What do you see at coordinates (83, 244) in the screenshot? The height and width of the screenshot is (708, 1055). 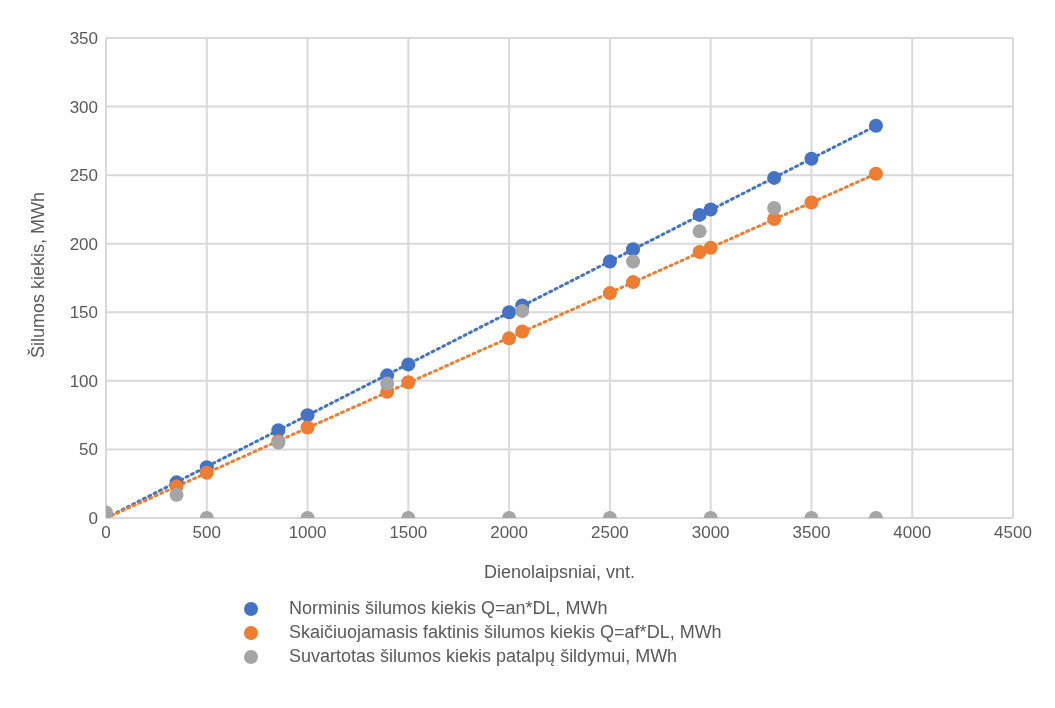 I see `y-tick-label: 200` at bounding box center [83, 244].